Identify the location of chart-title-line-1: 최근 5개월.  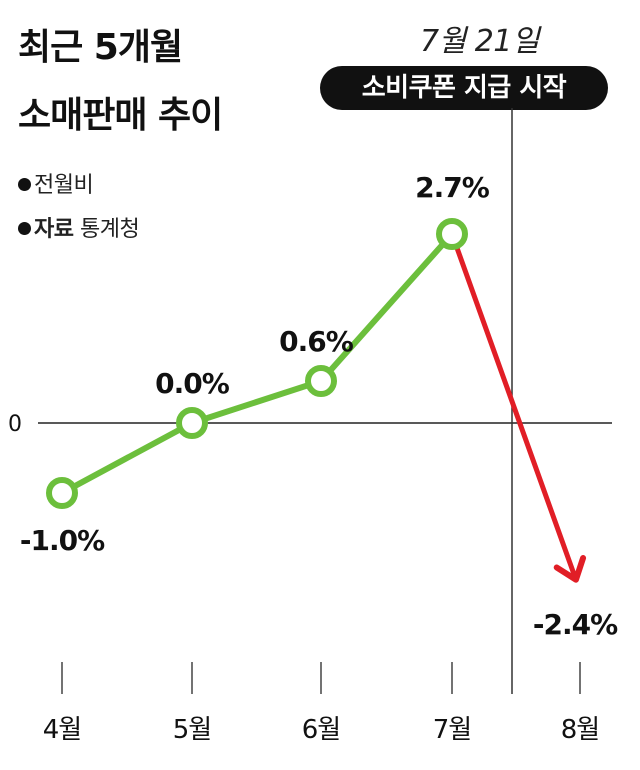
(100, 47).